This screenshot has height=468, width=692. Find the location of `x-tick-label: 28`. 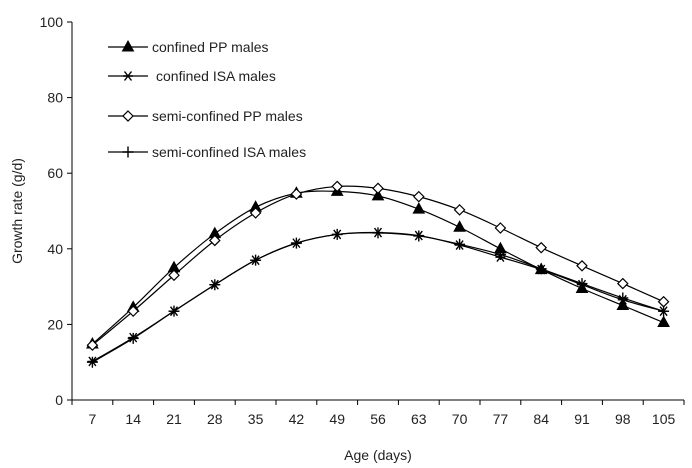

x-tick-label: 28 is located at coordinates (215, 419).